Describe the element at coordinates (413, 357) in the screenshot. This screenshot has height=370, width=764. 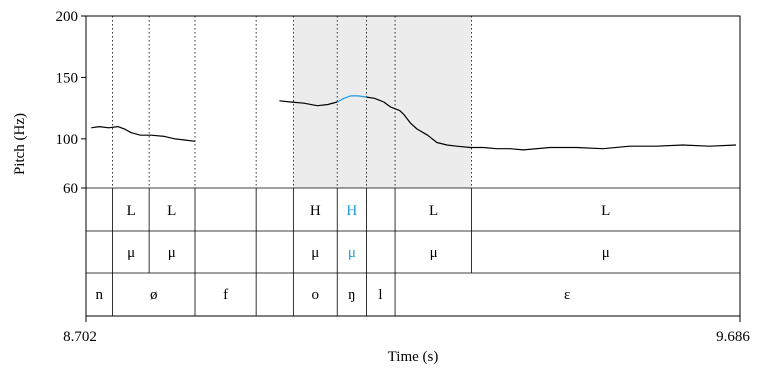
I see `x-axis-label: Time (s)` at that location.